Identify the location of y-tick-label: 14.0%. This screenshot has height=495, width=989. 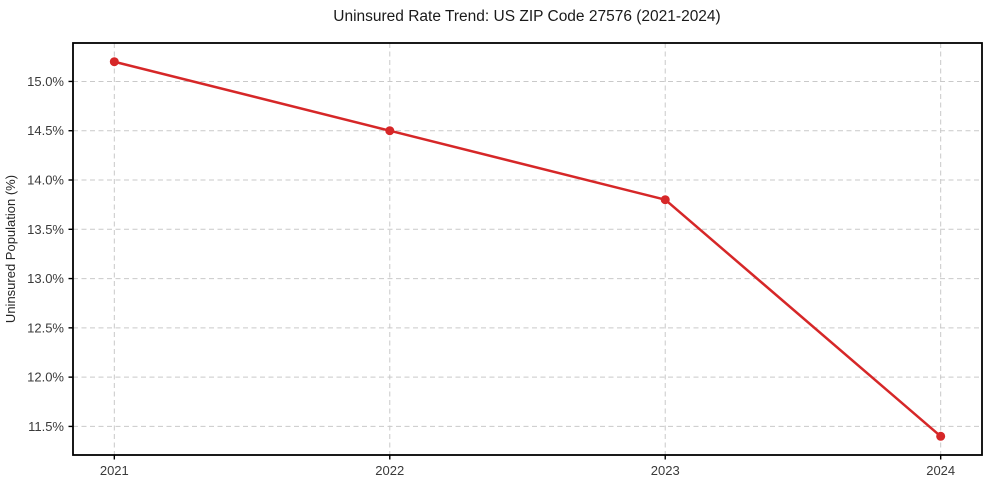
(45, 180).